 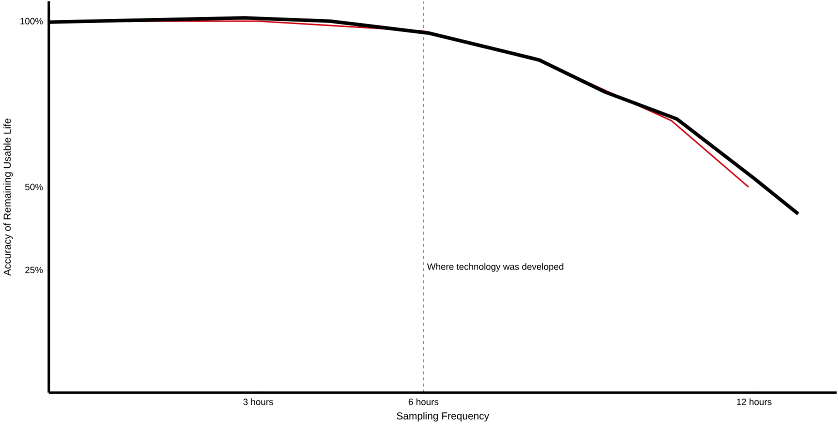 What do you see at coordinates (8, 197) in the screenshot?
I see `y-axis-title: Accuracy of Remaining Usable Life` at bounding box center [8, 197].